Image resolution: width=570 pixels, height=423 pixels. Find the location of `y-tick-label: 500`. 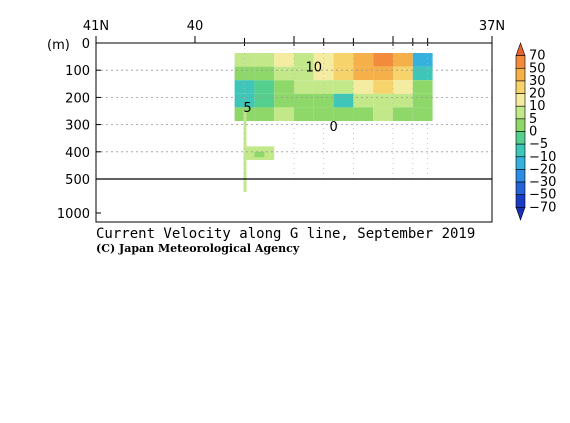

y-tick-label: 500 is located at coordinates (77, 180).